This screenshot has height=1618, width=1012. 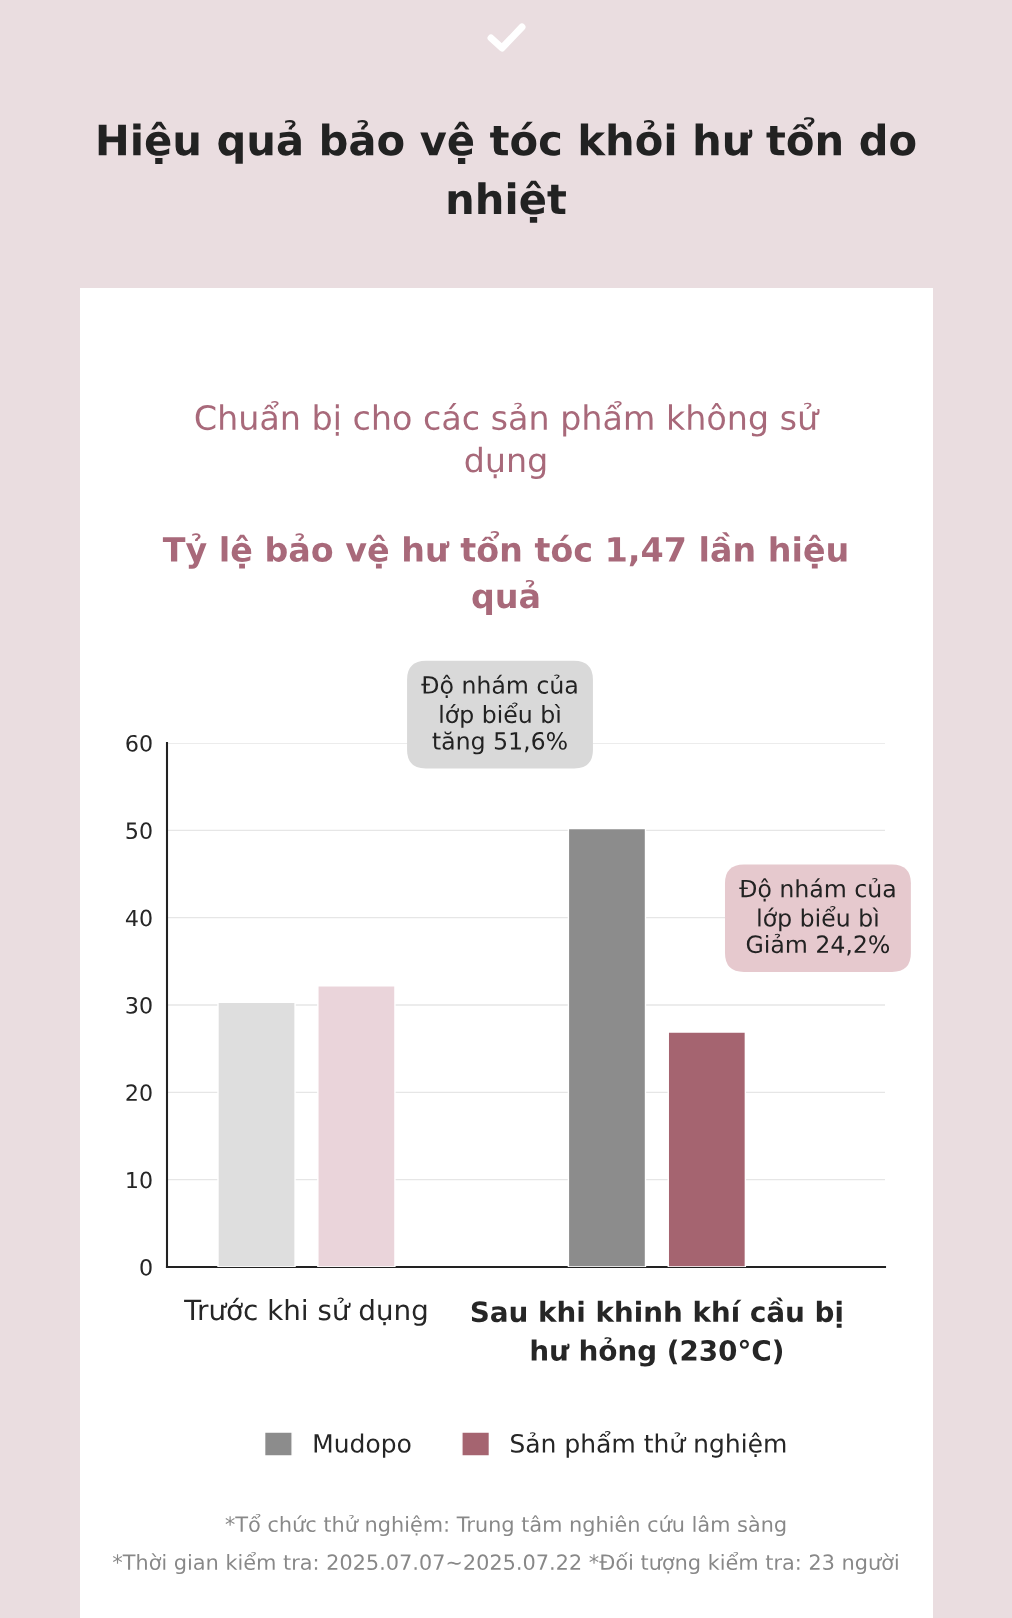 I want to click on x-tick-label: Trước khi sử dụng, so click(x=305, y=1311).